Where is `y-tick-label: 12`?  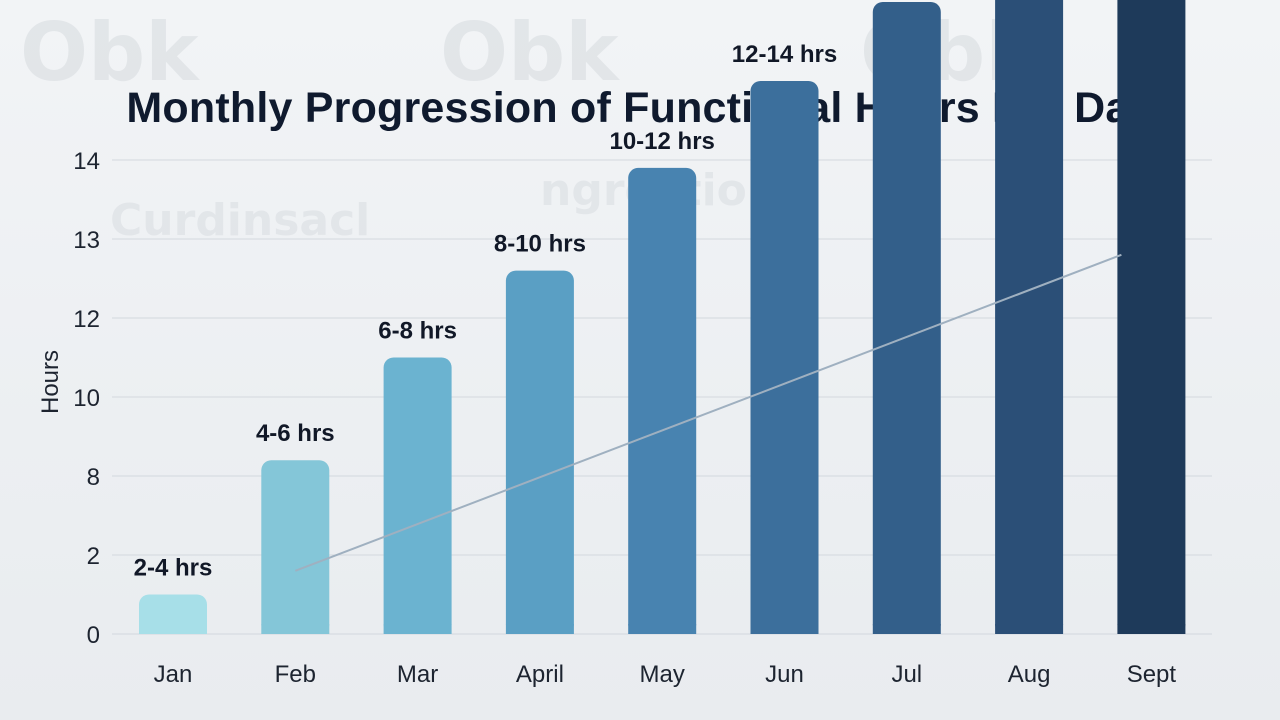 y-tick-label: 12 is located at coordinates (86, 319).